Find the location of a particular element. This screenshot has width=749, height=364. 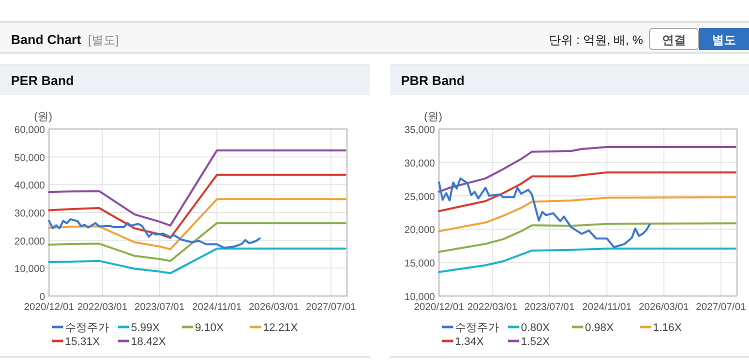

text: 별도 is located at coordinates (724, 40).